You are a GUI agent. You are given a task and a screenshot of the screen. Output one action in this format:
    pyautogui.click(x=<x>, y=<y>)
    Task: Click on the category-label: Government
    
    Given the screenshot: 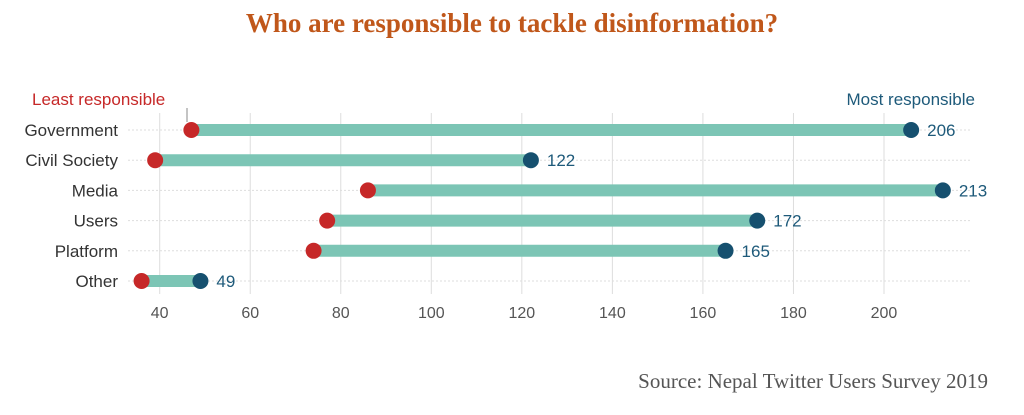 What is the action you would take?
    pyautogui.click(x=71, y=130)
    